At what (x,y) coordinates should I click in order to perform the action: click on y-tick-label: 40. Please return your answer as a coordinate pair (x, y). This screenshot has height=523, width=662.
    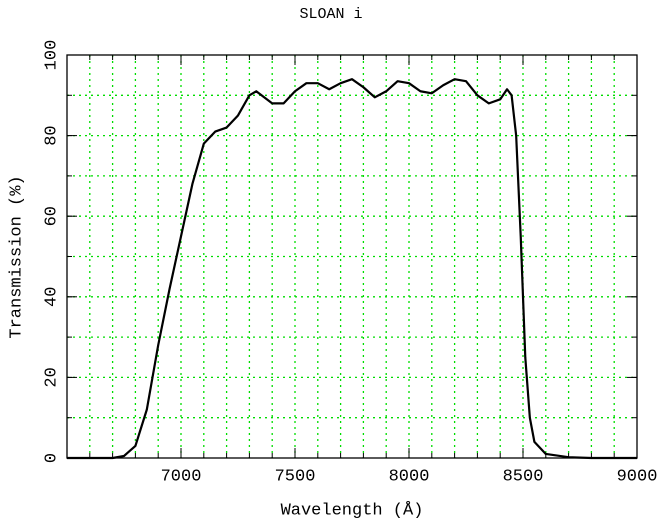
    Looking at the image, I should click on (51, 297).